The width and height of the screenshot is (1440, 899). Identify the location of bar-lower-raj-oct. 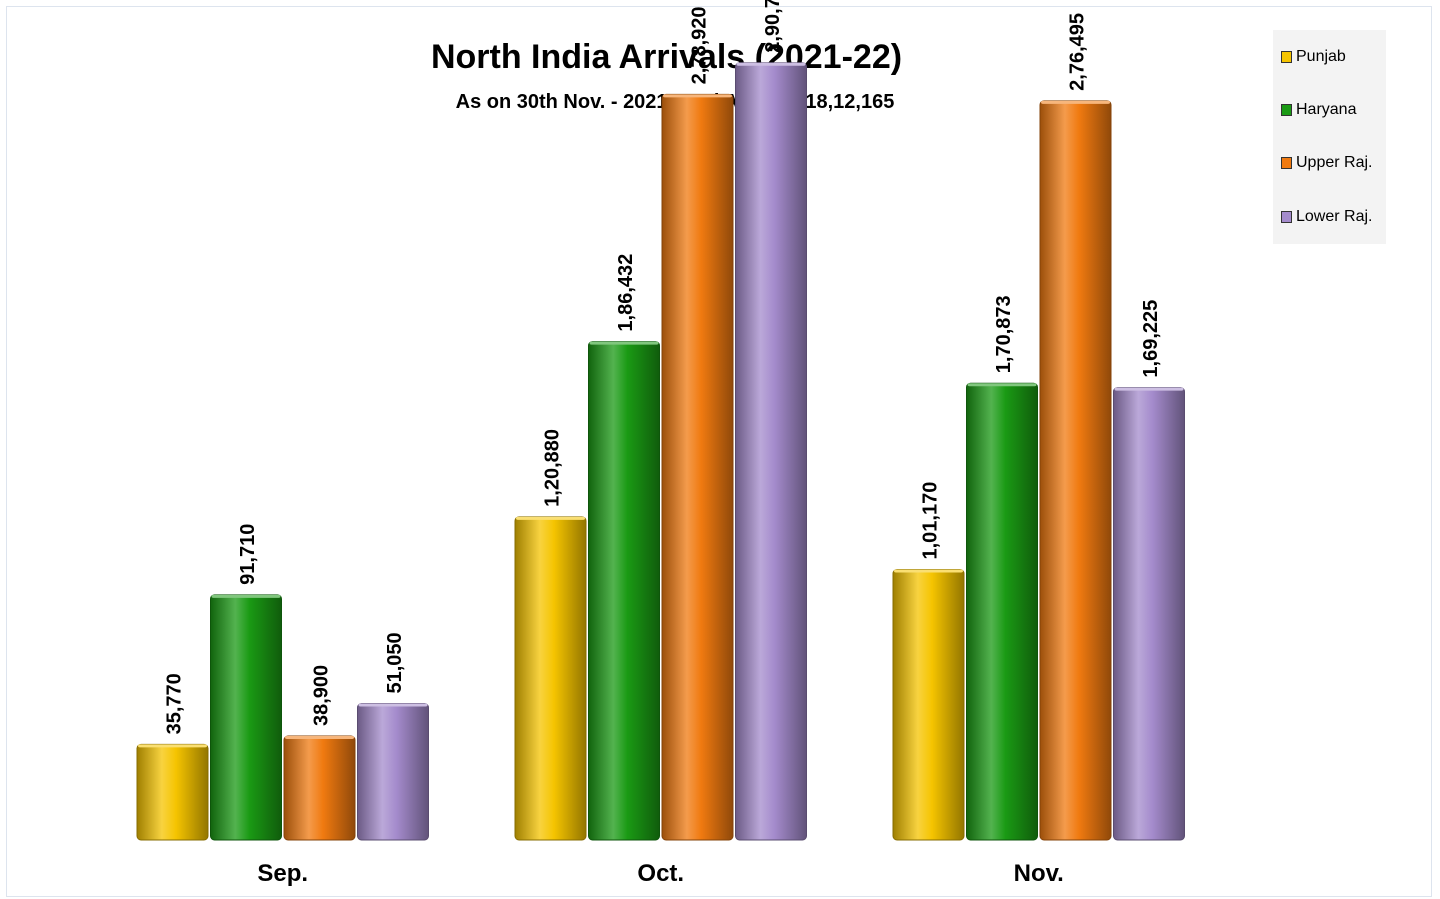
(771, 451).